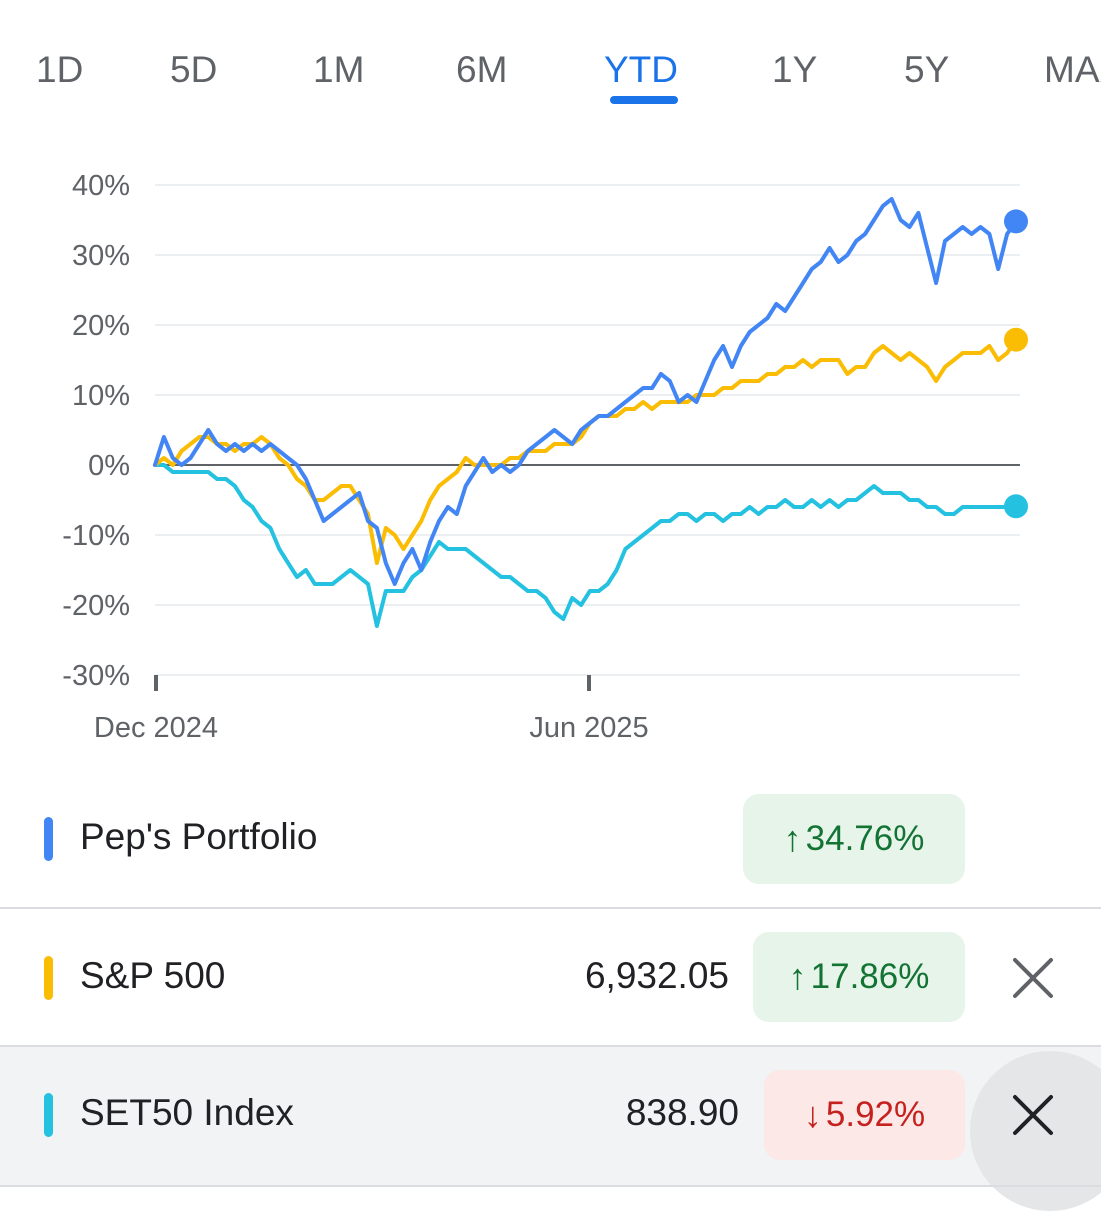  I want to click on y-tick-label: 30%, so click(101, 256).